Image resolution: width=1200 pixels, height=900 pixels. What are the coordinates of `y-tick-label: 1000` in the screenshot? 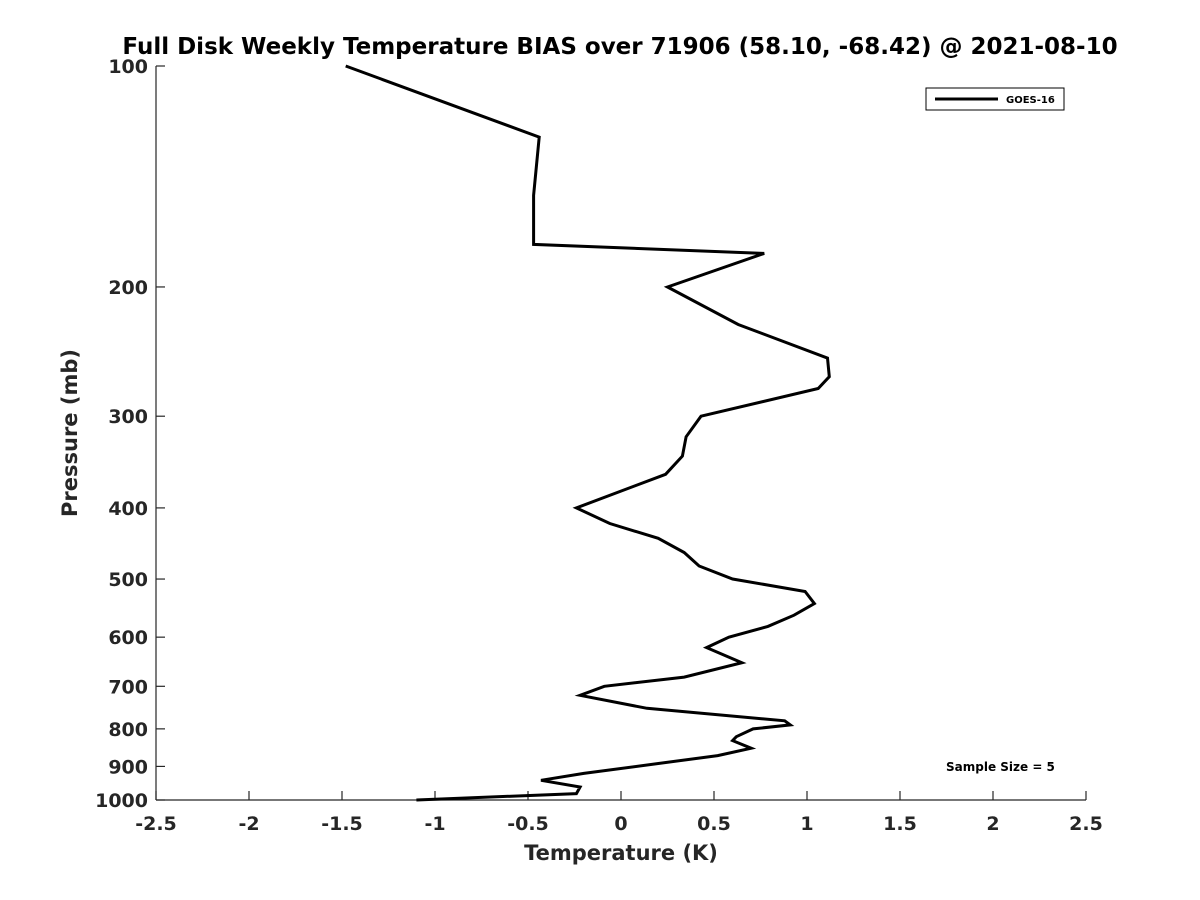 It's located at (121, 801).